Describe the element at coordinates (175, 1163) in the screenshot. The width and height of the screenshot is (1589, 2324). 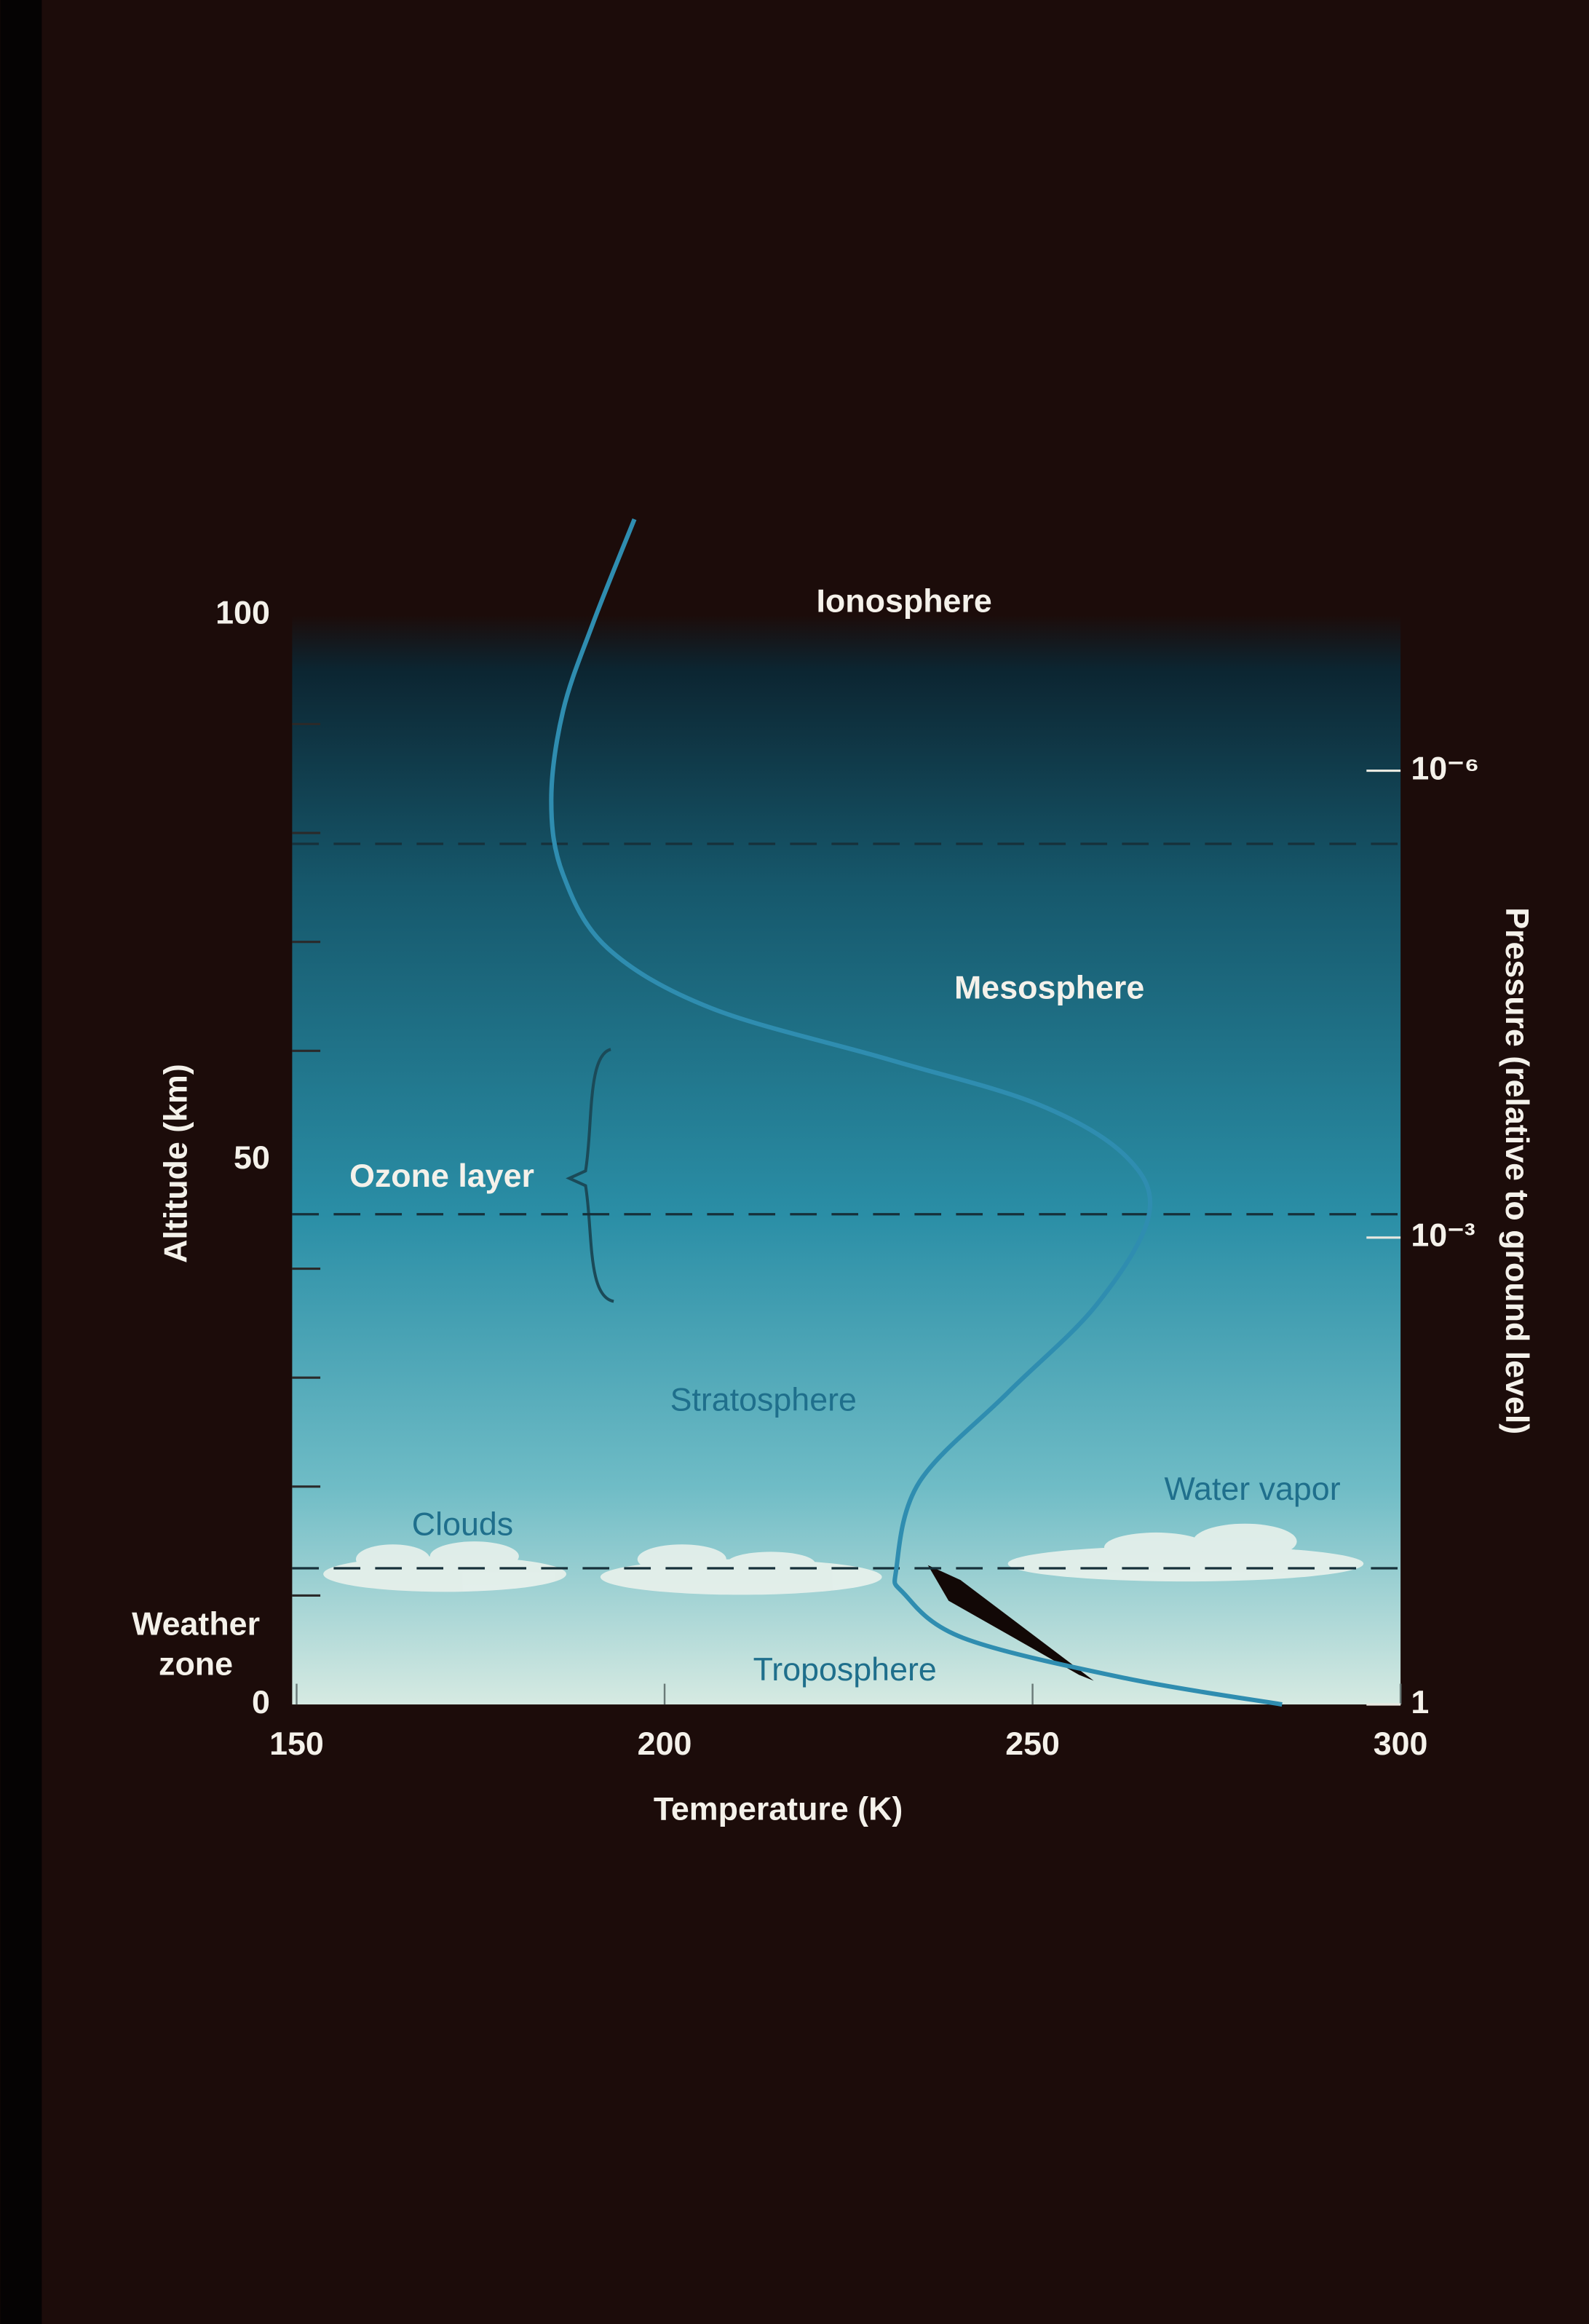
I see `y-axis-label: Altitude (km)` at that location.